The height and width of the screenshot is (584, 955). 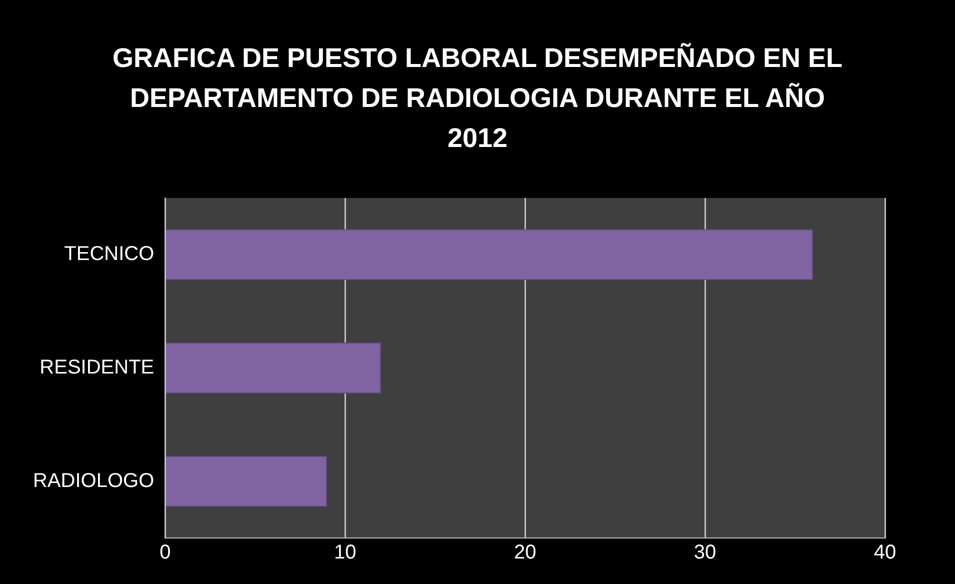 I want to click on x-tick-label: 40, so click(x=885, y=553).